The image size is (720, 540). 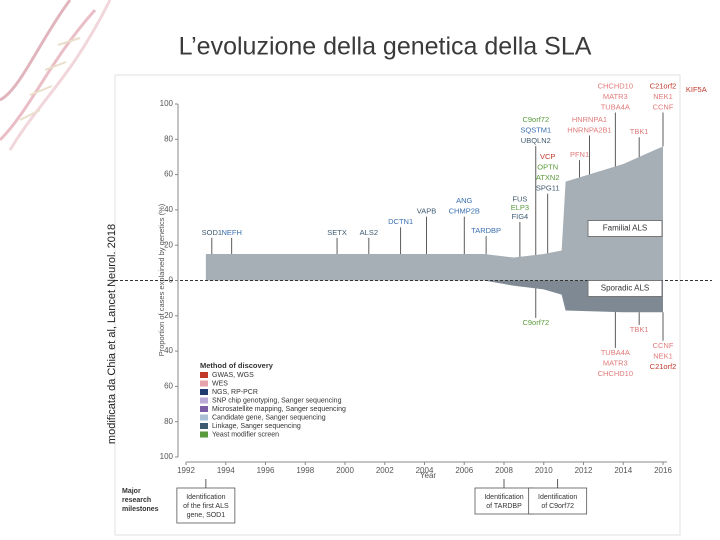 What do you see at coordinates (337, 232) in the screenshot?
I see `gene-label: SETX` at bounding box center [337, 232].